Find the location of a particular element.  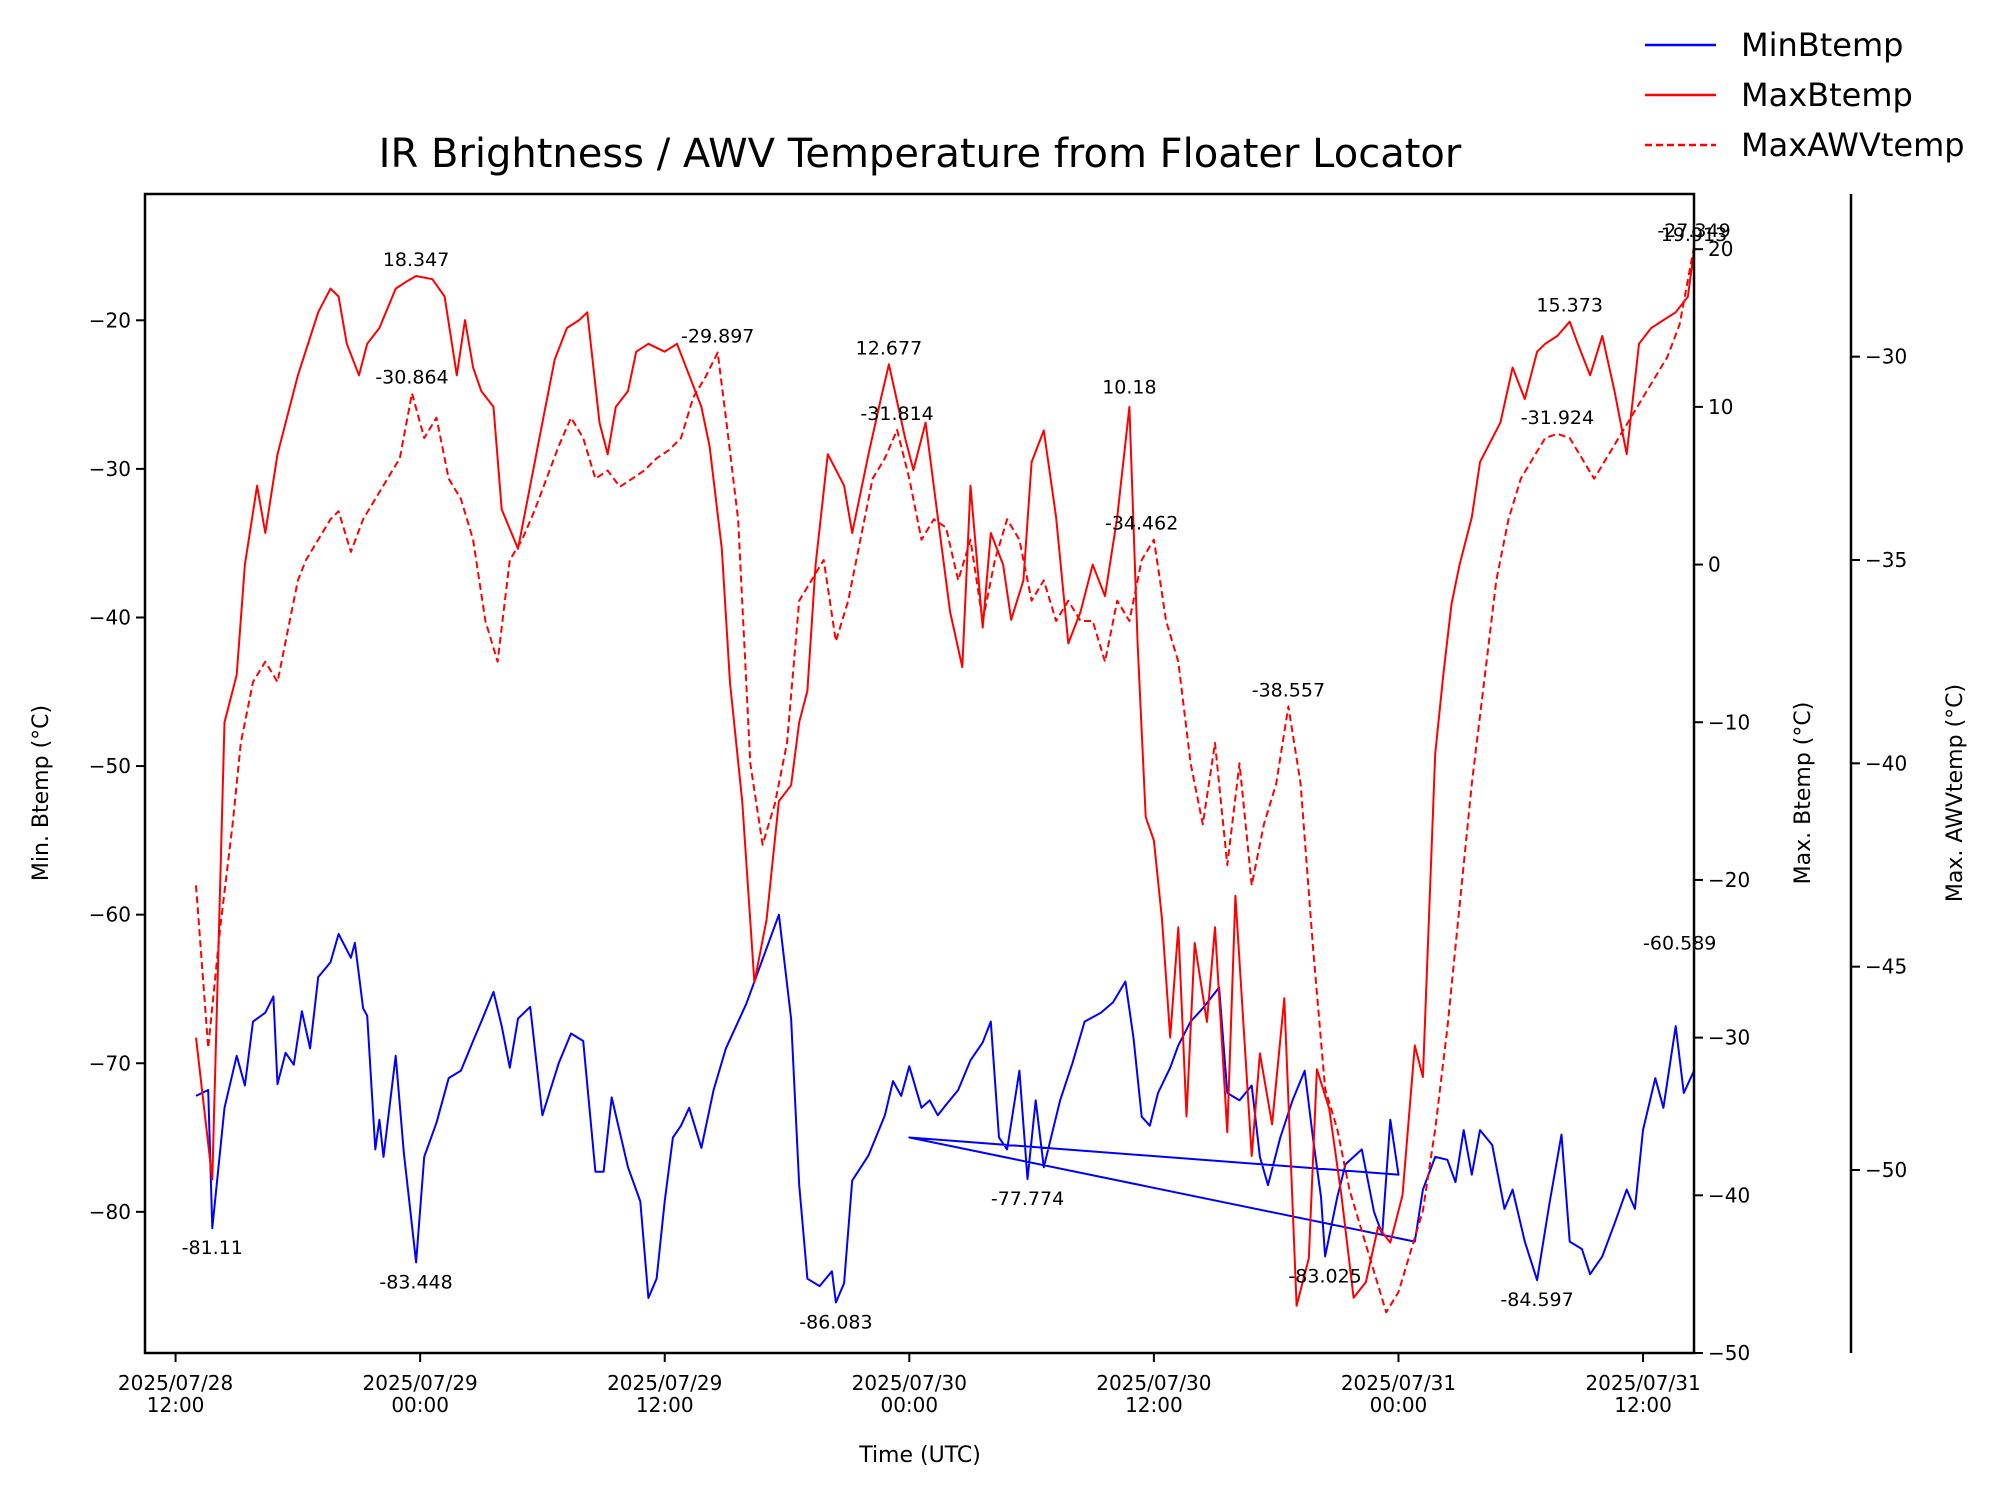

data-label: -83.025 is located at coordinates (1324, 1276).